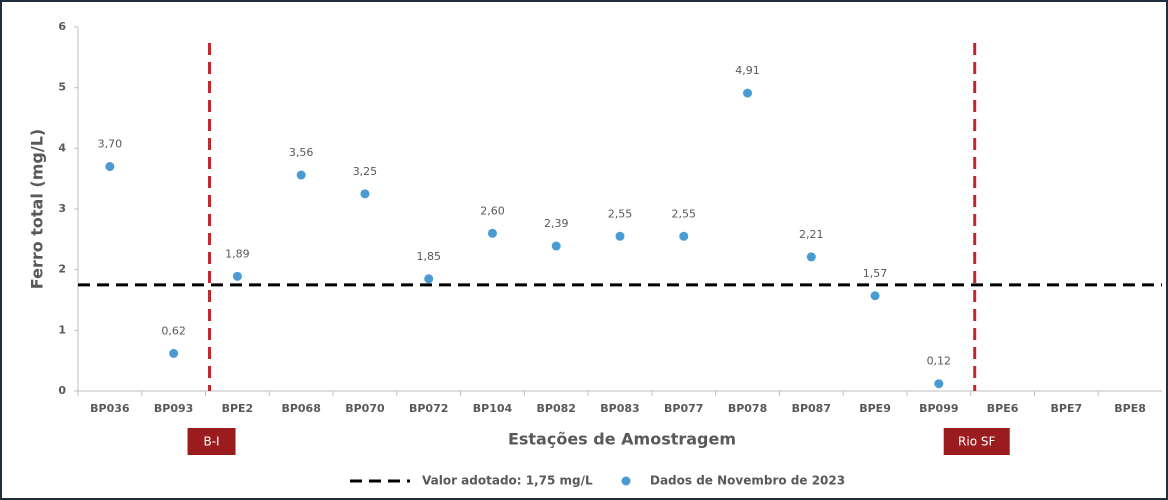  Describe the element at coordinates (62, 390) in the screenshot. I see `y-tick-label: 0` at that location.